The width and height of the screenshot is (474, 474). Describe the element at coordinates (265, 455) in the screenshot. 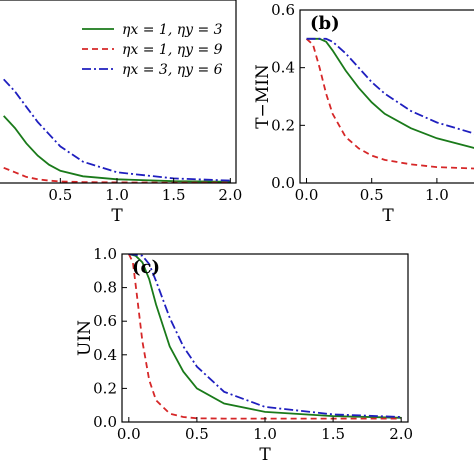

I see `panel2-x-axis-label: T` at that location.